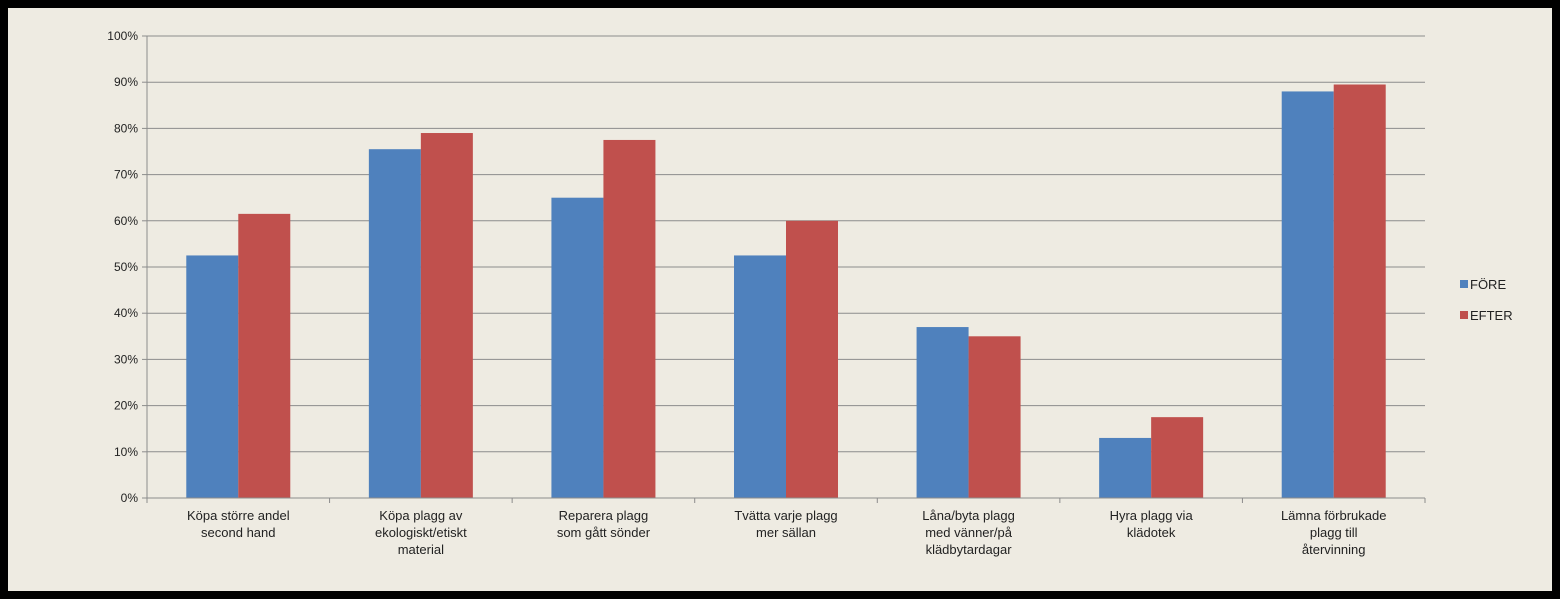 This screenshot has width=1560, height=599. I want to click on x-category-label: Köpa större andel, so click(238, 515).